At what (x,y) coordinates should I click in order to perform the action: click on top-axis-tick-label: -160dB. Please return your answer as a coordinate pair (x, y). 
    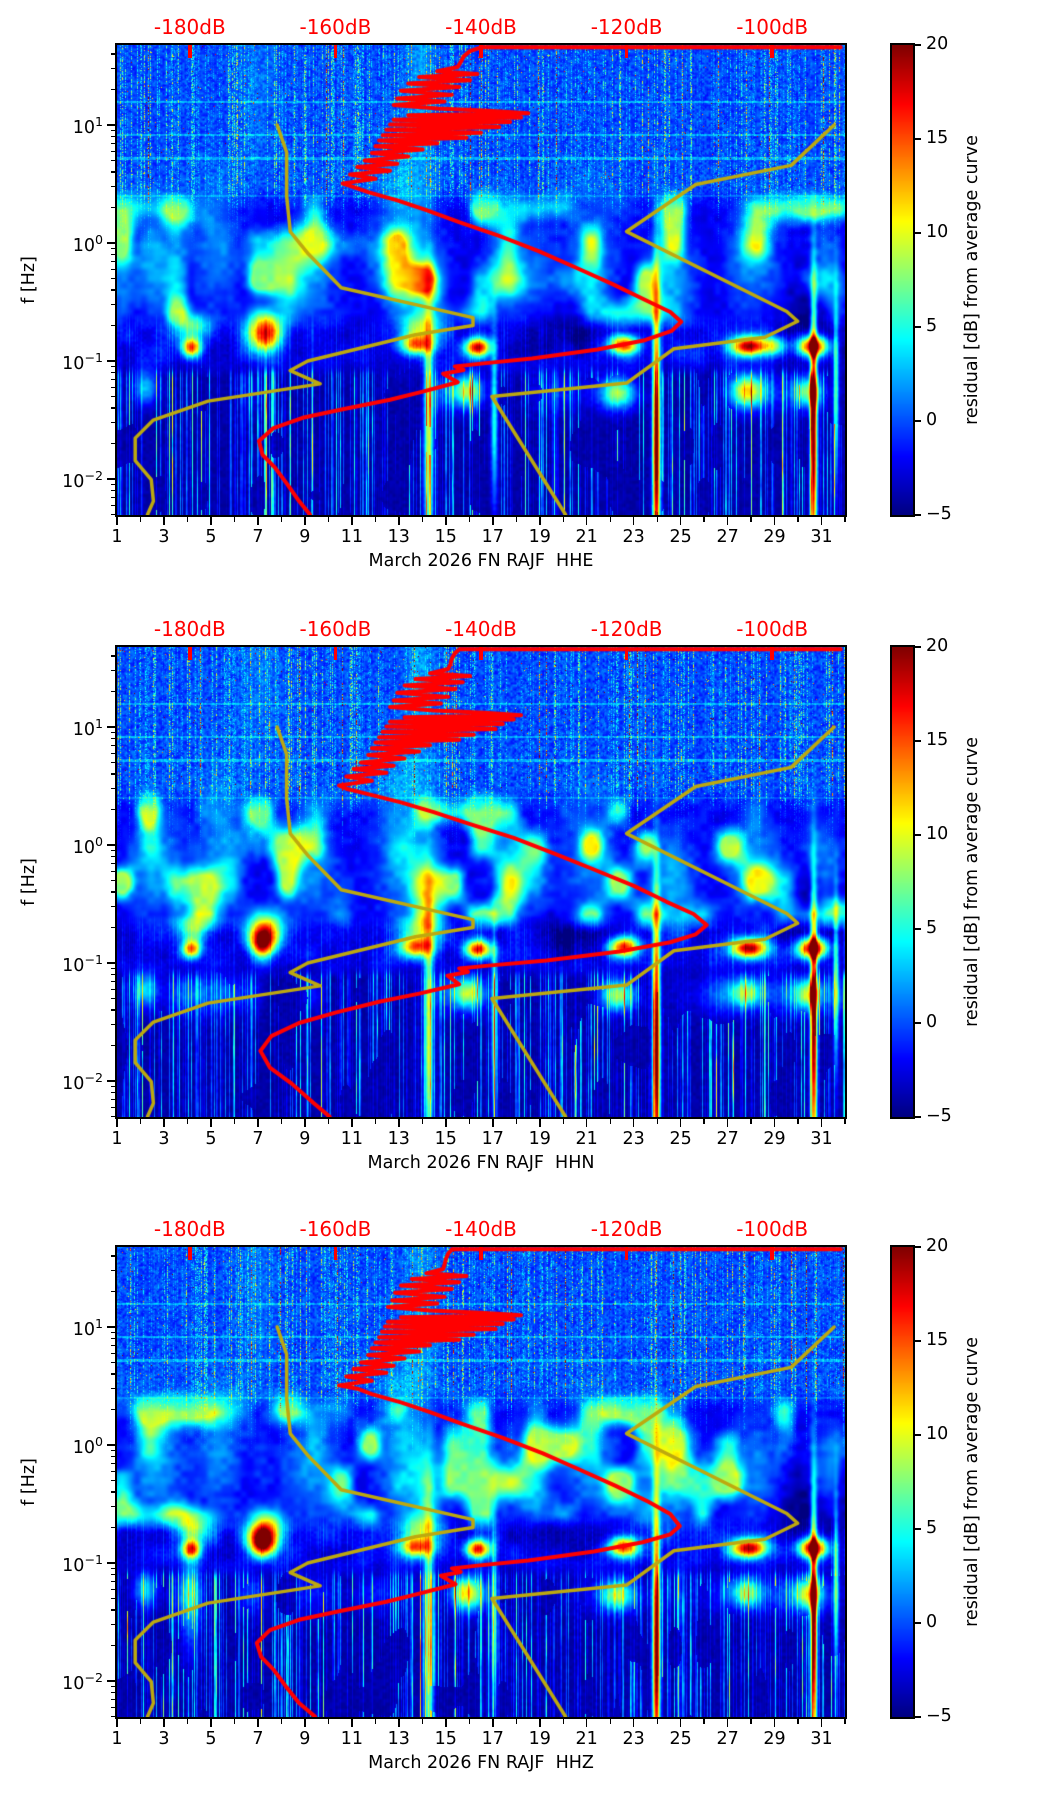
    Looking at the image, I should click on (335, 27).